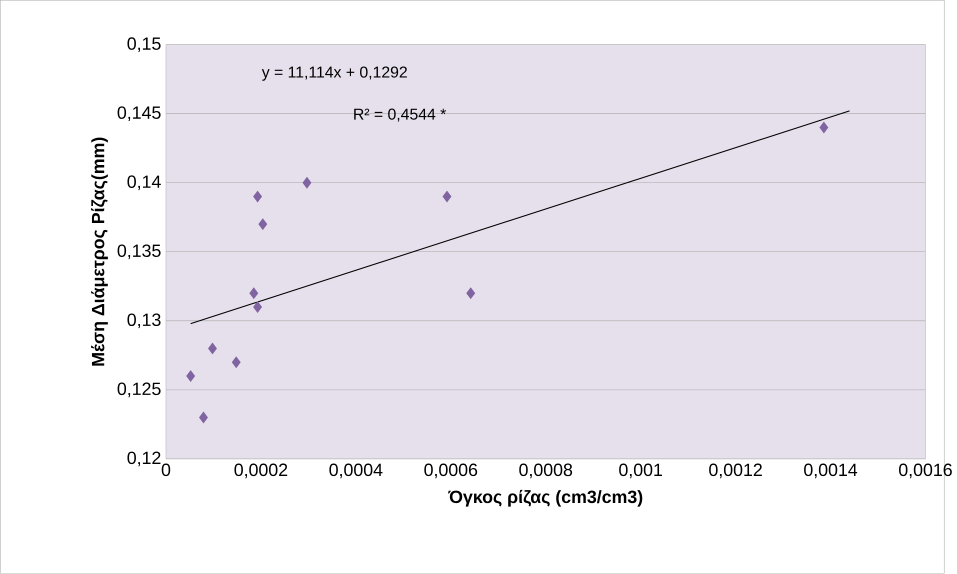 The height and width of the screenshot is (574, 957). What do you see at coordinates (261, 471) in the screenshot?
I see `x-tick-label: 0,0002` at bounding box center [261, 471].